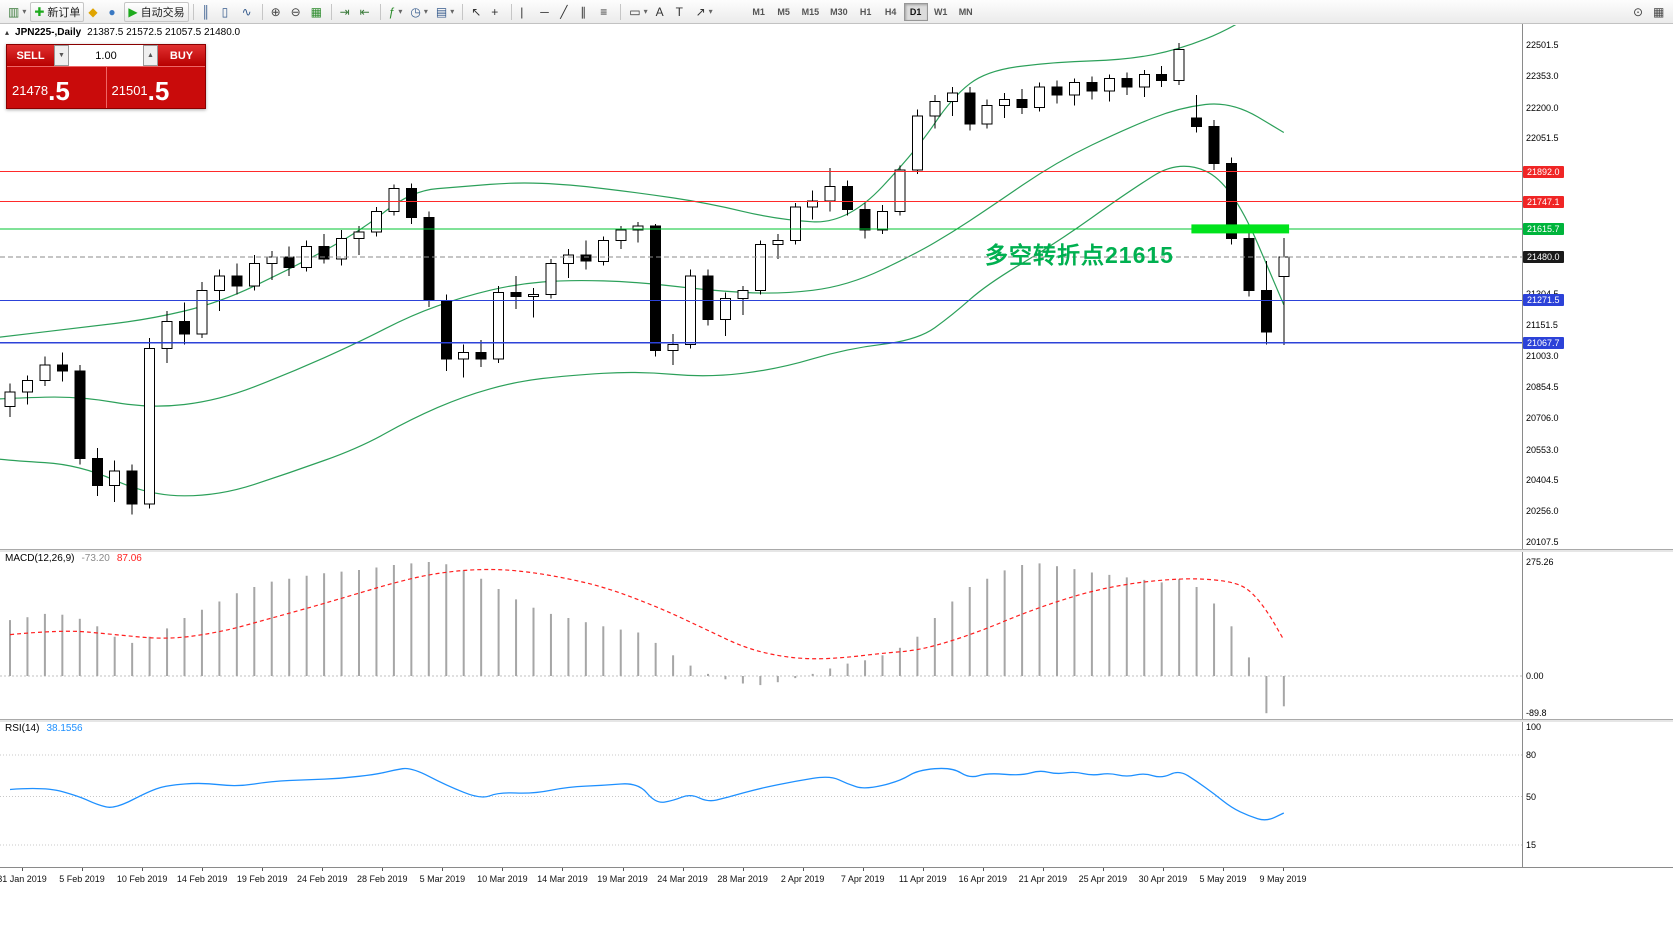 The height and width of the screenshot is (948, 1673). What do you see at coordinates (17, 12) in the screenshot?
I see `new-chart-button: ▥ ▾` at bounding box center [17, 12].